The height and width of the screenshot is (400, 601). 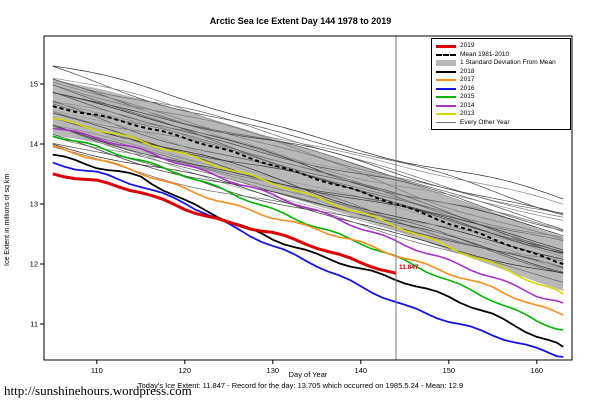 I want to click on current-extent-label: 11.847, so click(x=409, y=268).